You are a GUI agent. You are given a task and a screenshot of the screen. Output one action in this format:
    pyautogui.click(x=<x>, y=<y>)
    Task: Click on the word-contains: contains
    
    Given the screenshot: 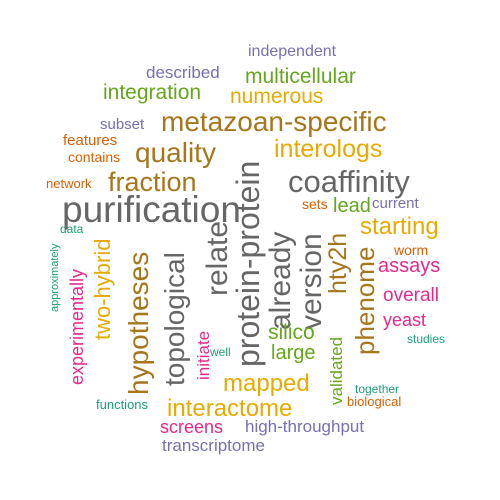 What is the action you would take?
    pyautogui.click(x=94, y=157)
    